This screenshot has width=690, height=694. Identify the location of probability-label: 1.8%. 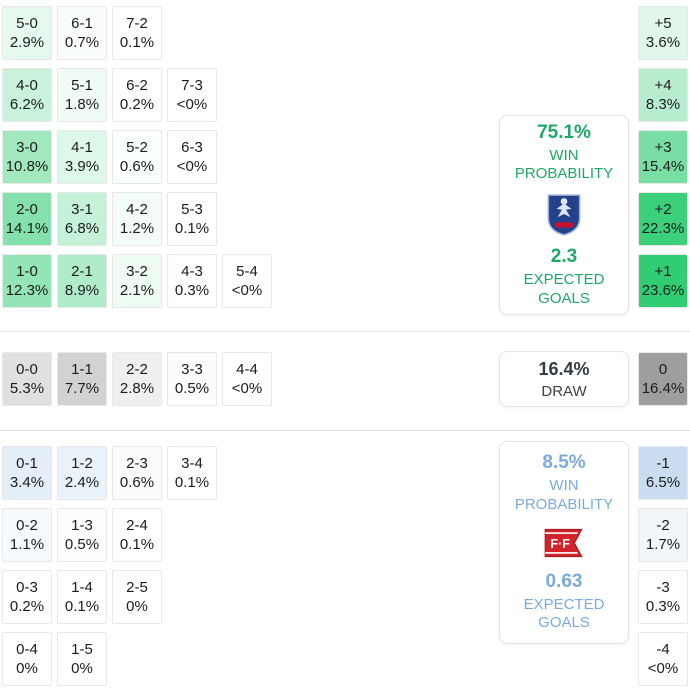
(82, 104).